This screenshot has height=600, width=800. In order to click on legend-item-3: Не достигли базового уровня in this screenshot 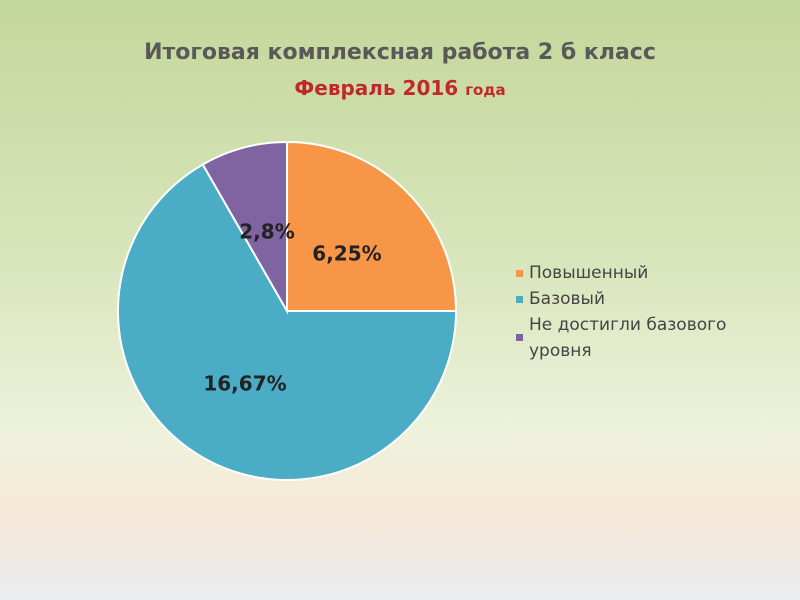, I will do `click(651, 338)`.